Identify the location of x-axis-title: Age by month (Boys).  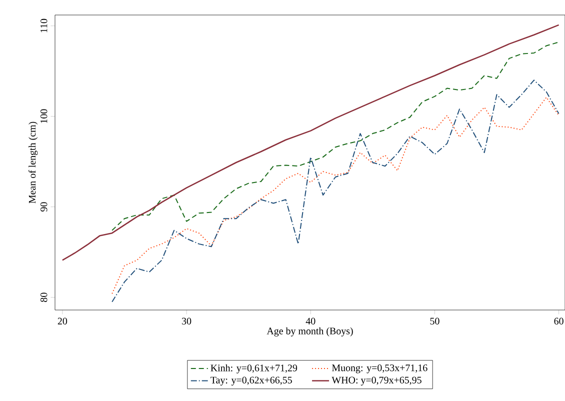
(309, 331).